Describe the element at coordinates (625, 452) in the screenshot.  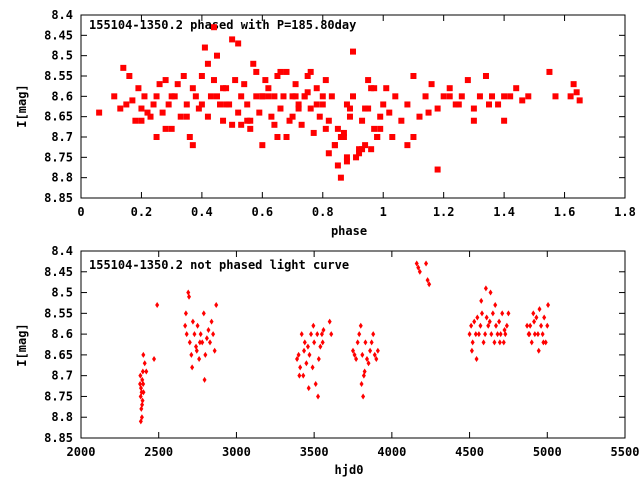
I see `unphased-x-tick-label: 5500` at that location.